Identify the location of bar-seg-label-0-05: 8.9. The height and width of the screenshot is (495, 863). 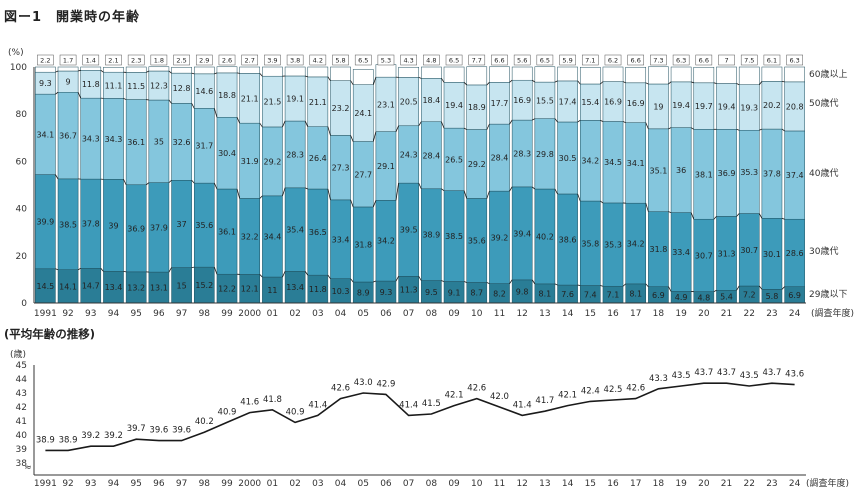
(363, 292).